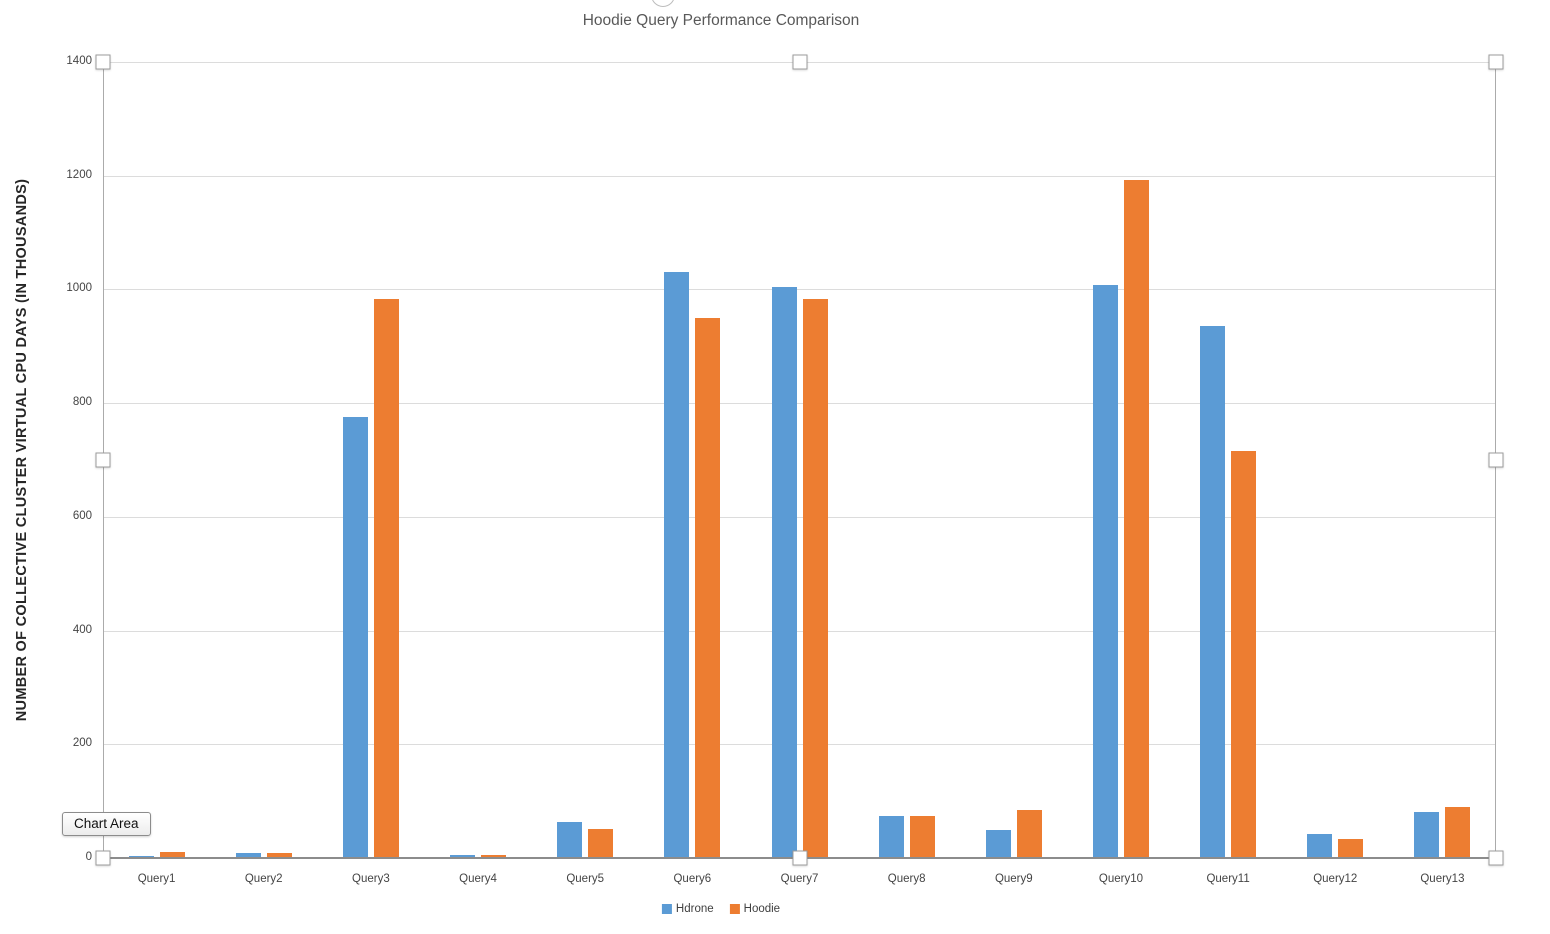  What do you see at coordinates (1320, 845) in the screenshot?
I see `bar-hdrone-query12` at bounding box center [1320, 845].